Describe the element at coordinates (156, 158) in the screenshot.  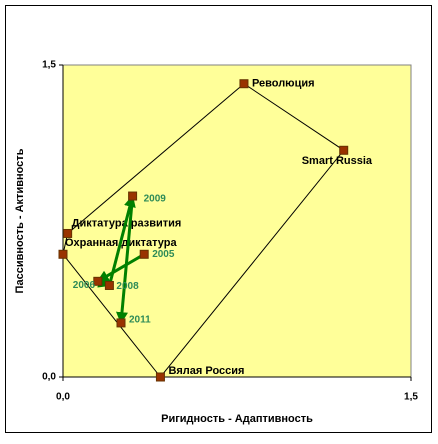
I see `closing-edge` at that location.